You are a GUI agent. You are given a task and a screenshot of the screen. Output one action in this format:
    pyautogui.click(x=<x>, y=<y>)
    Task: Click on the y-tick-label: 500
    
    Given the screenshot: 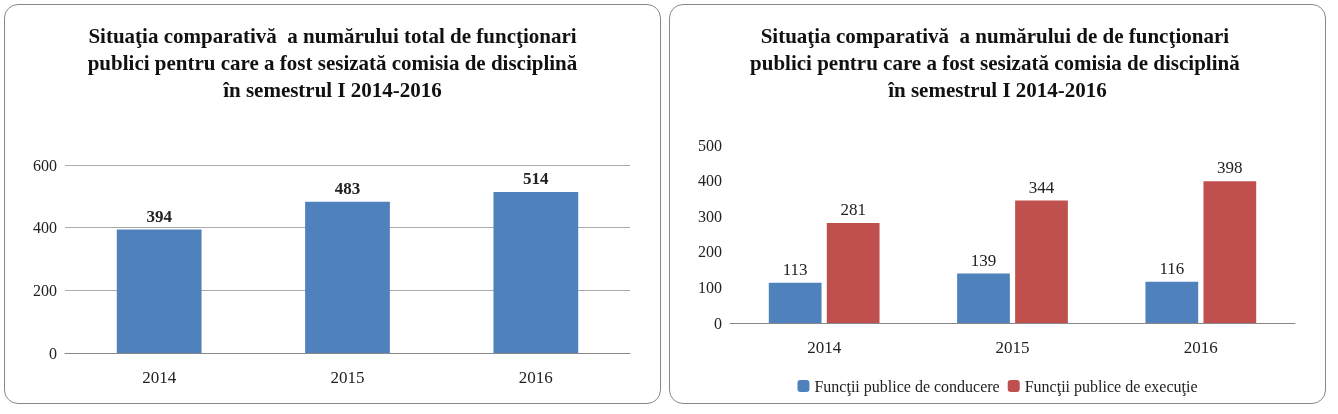 What is the action you would take?
    pyautogui.click(x=710, y=145)
    